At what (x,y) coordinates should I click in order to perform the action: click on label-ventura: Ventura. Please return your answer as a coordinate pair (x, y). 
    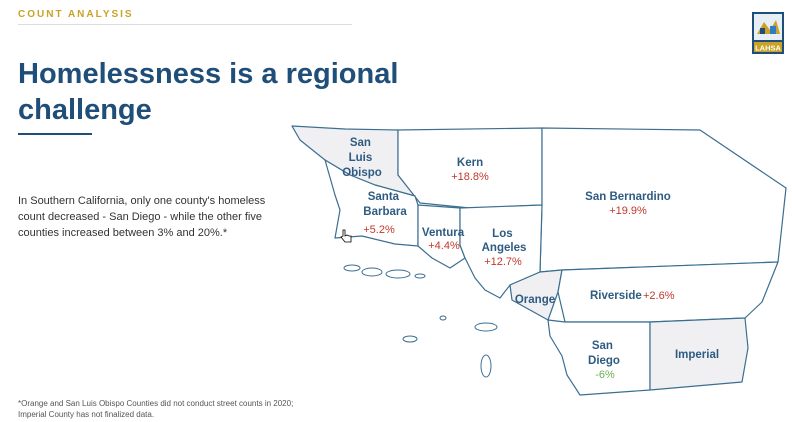
    Looking at the image, I should click on (443, 233).